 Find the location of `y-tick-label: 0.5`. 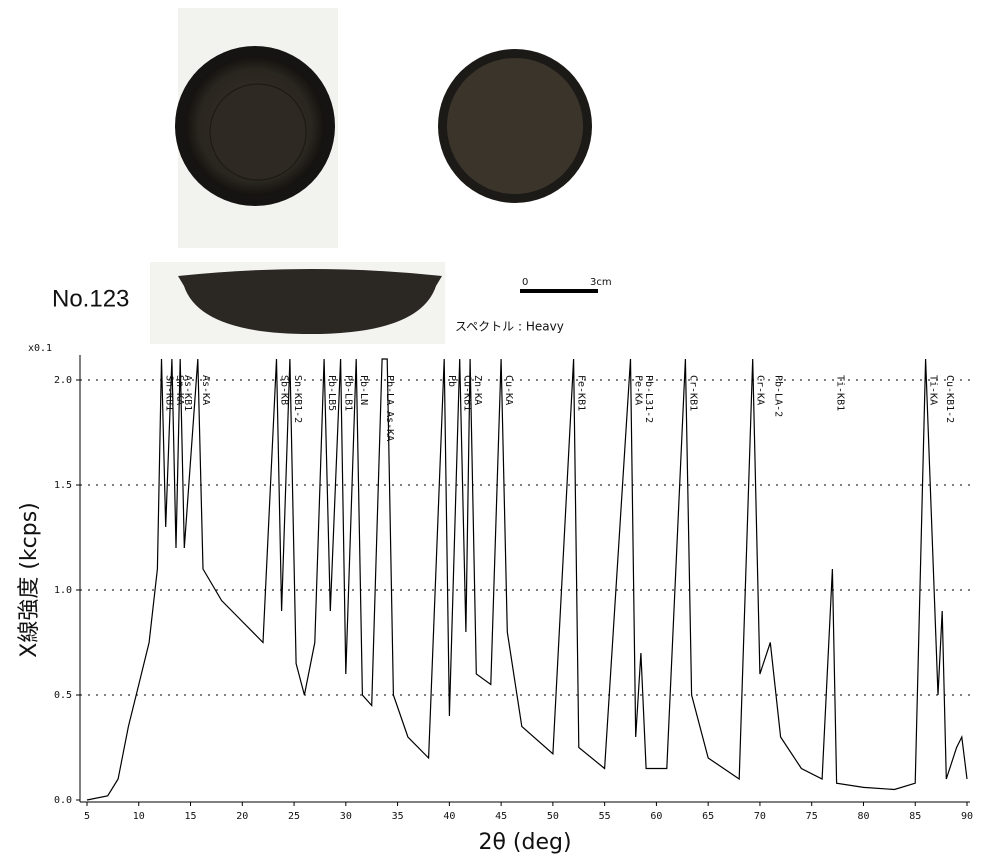

y-tick-label: 0.5 is located at coordinates (63, 695).